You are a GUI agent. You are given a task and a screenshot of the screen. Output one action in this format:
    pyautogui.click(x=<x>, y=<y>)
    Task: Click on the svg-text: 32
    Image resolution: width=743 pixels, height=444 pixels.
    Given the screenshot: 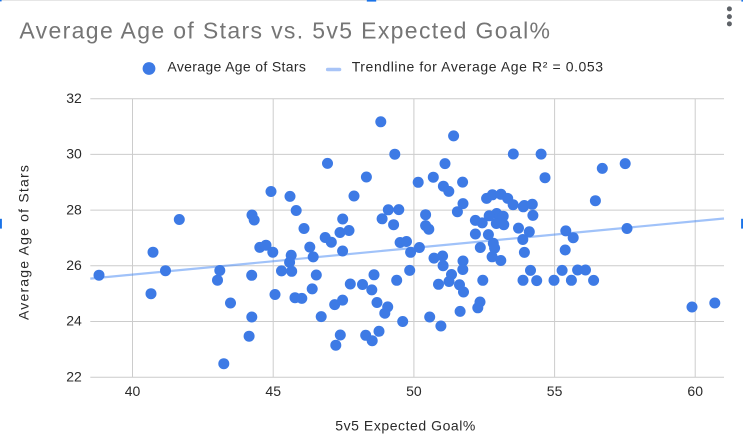 What is the action you would take?
    pyautogui.click(x=74, y=98)
    